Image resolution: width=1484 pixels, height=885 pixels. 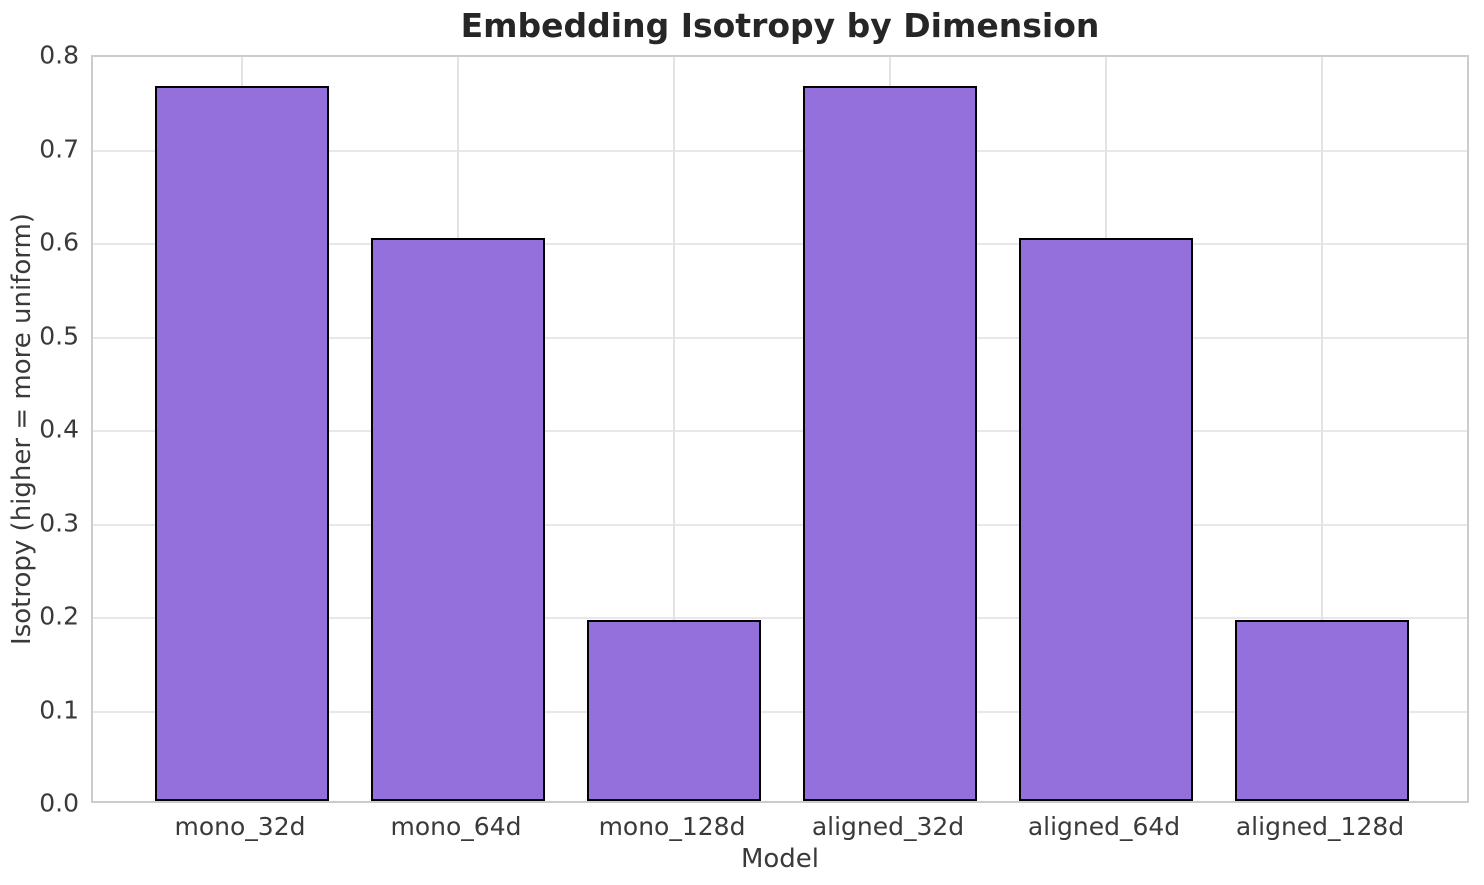 What do you see at coordinates (59, 522) in the screenshot?
I see `y-tick-label: 0.3` at bounding box center [59, 522].